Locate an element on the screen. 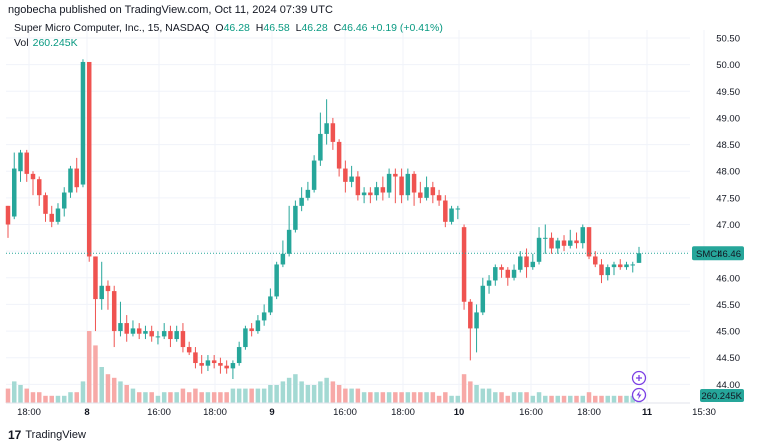 The width and height of the screenshot is (768, 446). time-tick: 15:30 is located at coordinates (704, 412).